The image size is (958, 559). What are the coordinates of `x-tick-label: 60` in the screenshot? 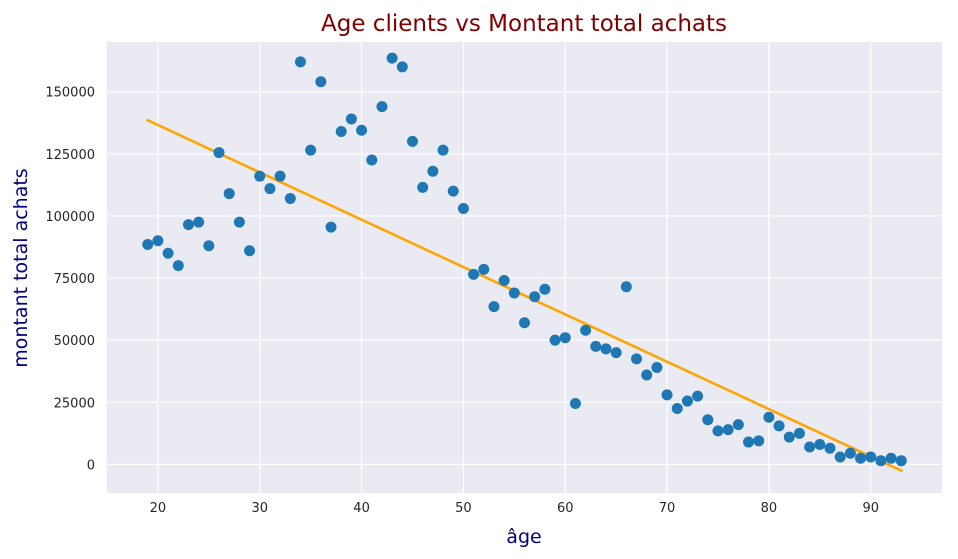 It's located at (565, 508).